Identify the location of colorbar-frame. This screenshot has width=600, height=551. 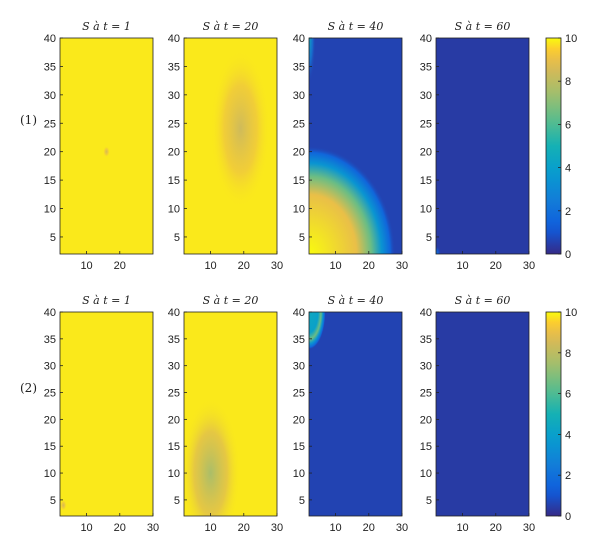
(553, 414).